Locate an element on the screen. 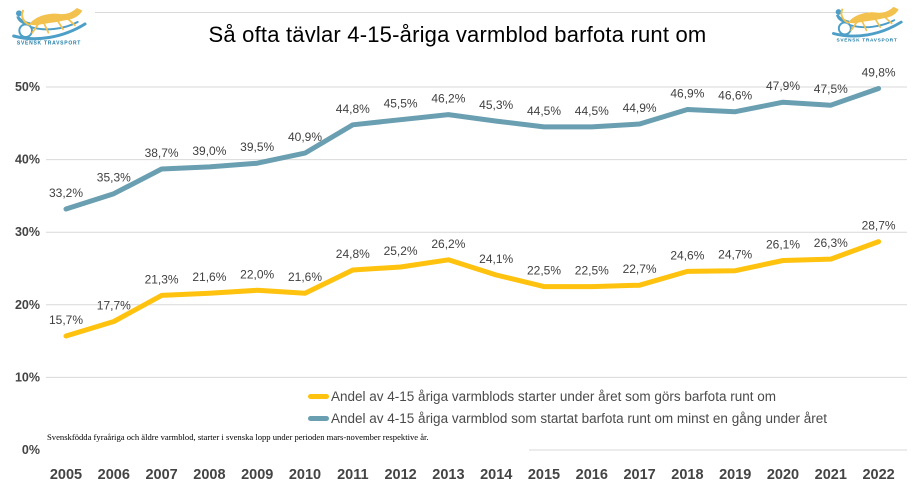 This screenshot has width=915, height=491. x-axis-year-label: 2019 is located at coordinates (735, 475).